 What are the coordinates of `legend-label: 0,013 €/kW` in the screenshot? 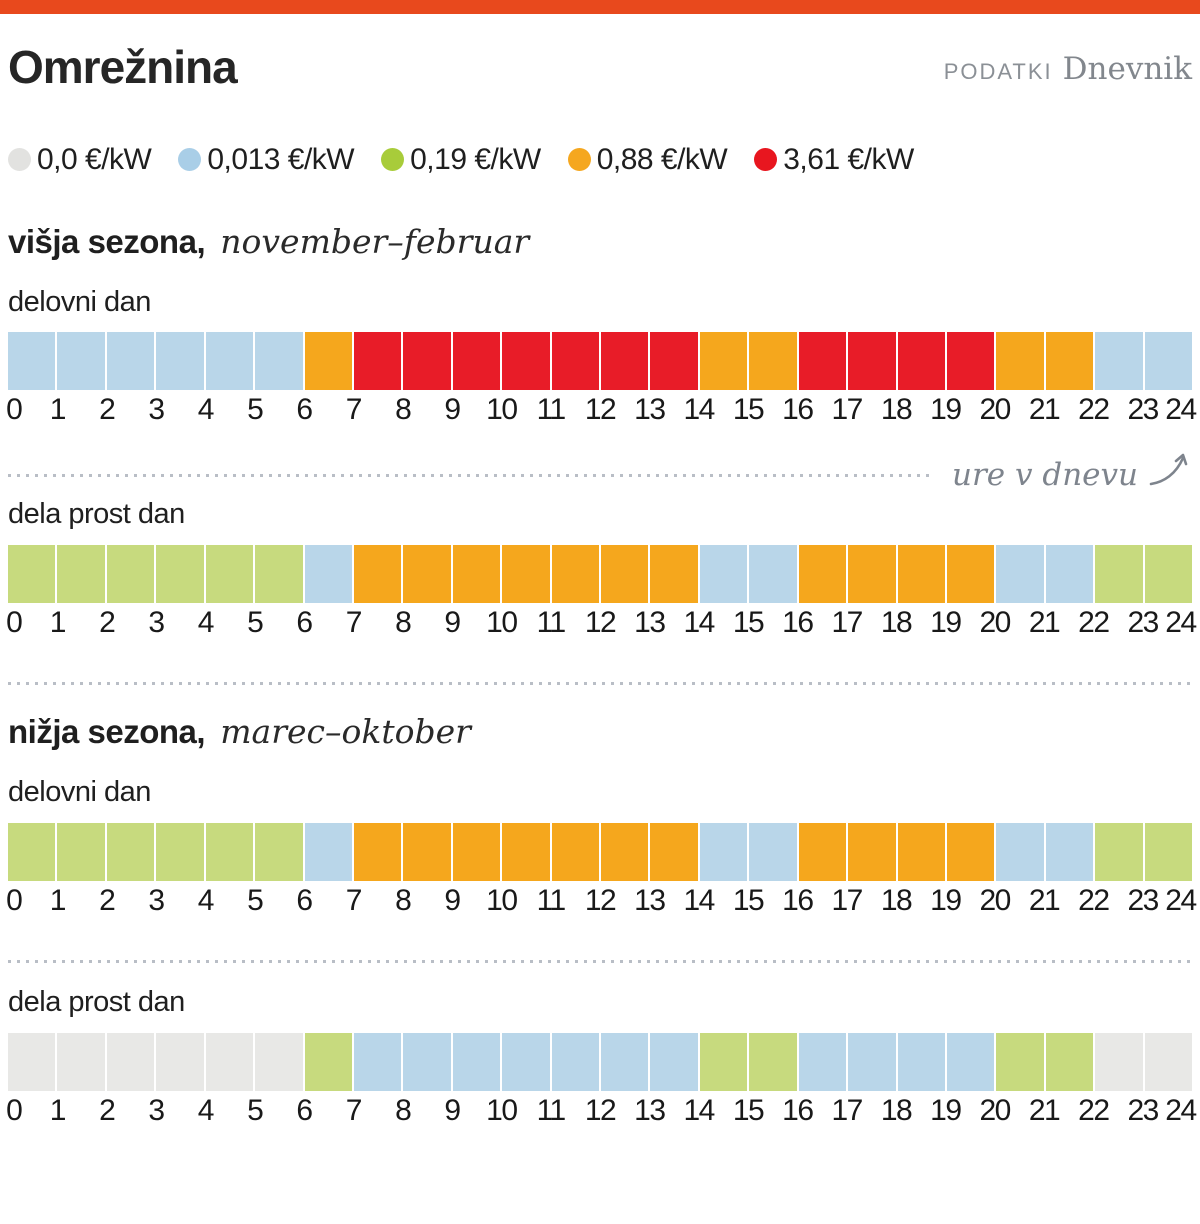 It's located at (281, 159).